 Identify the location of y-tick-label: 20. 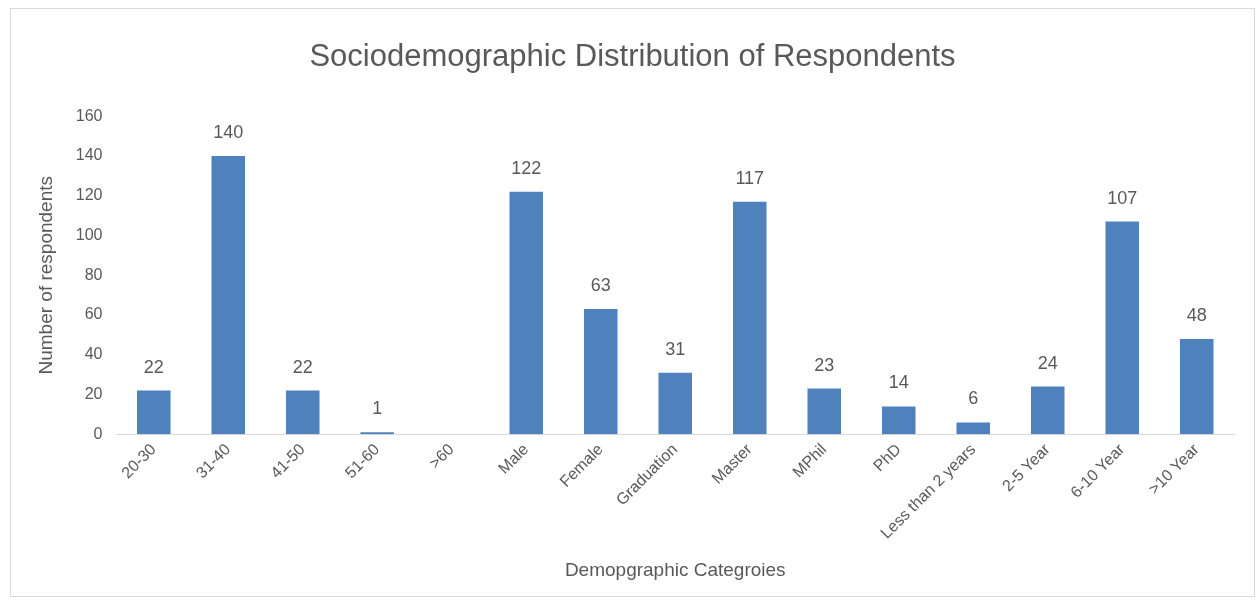
(93, 393).